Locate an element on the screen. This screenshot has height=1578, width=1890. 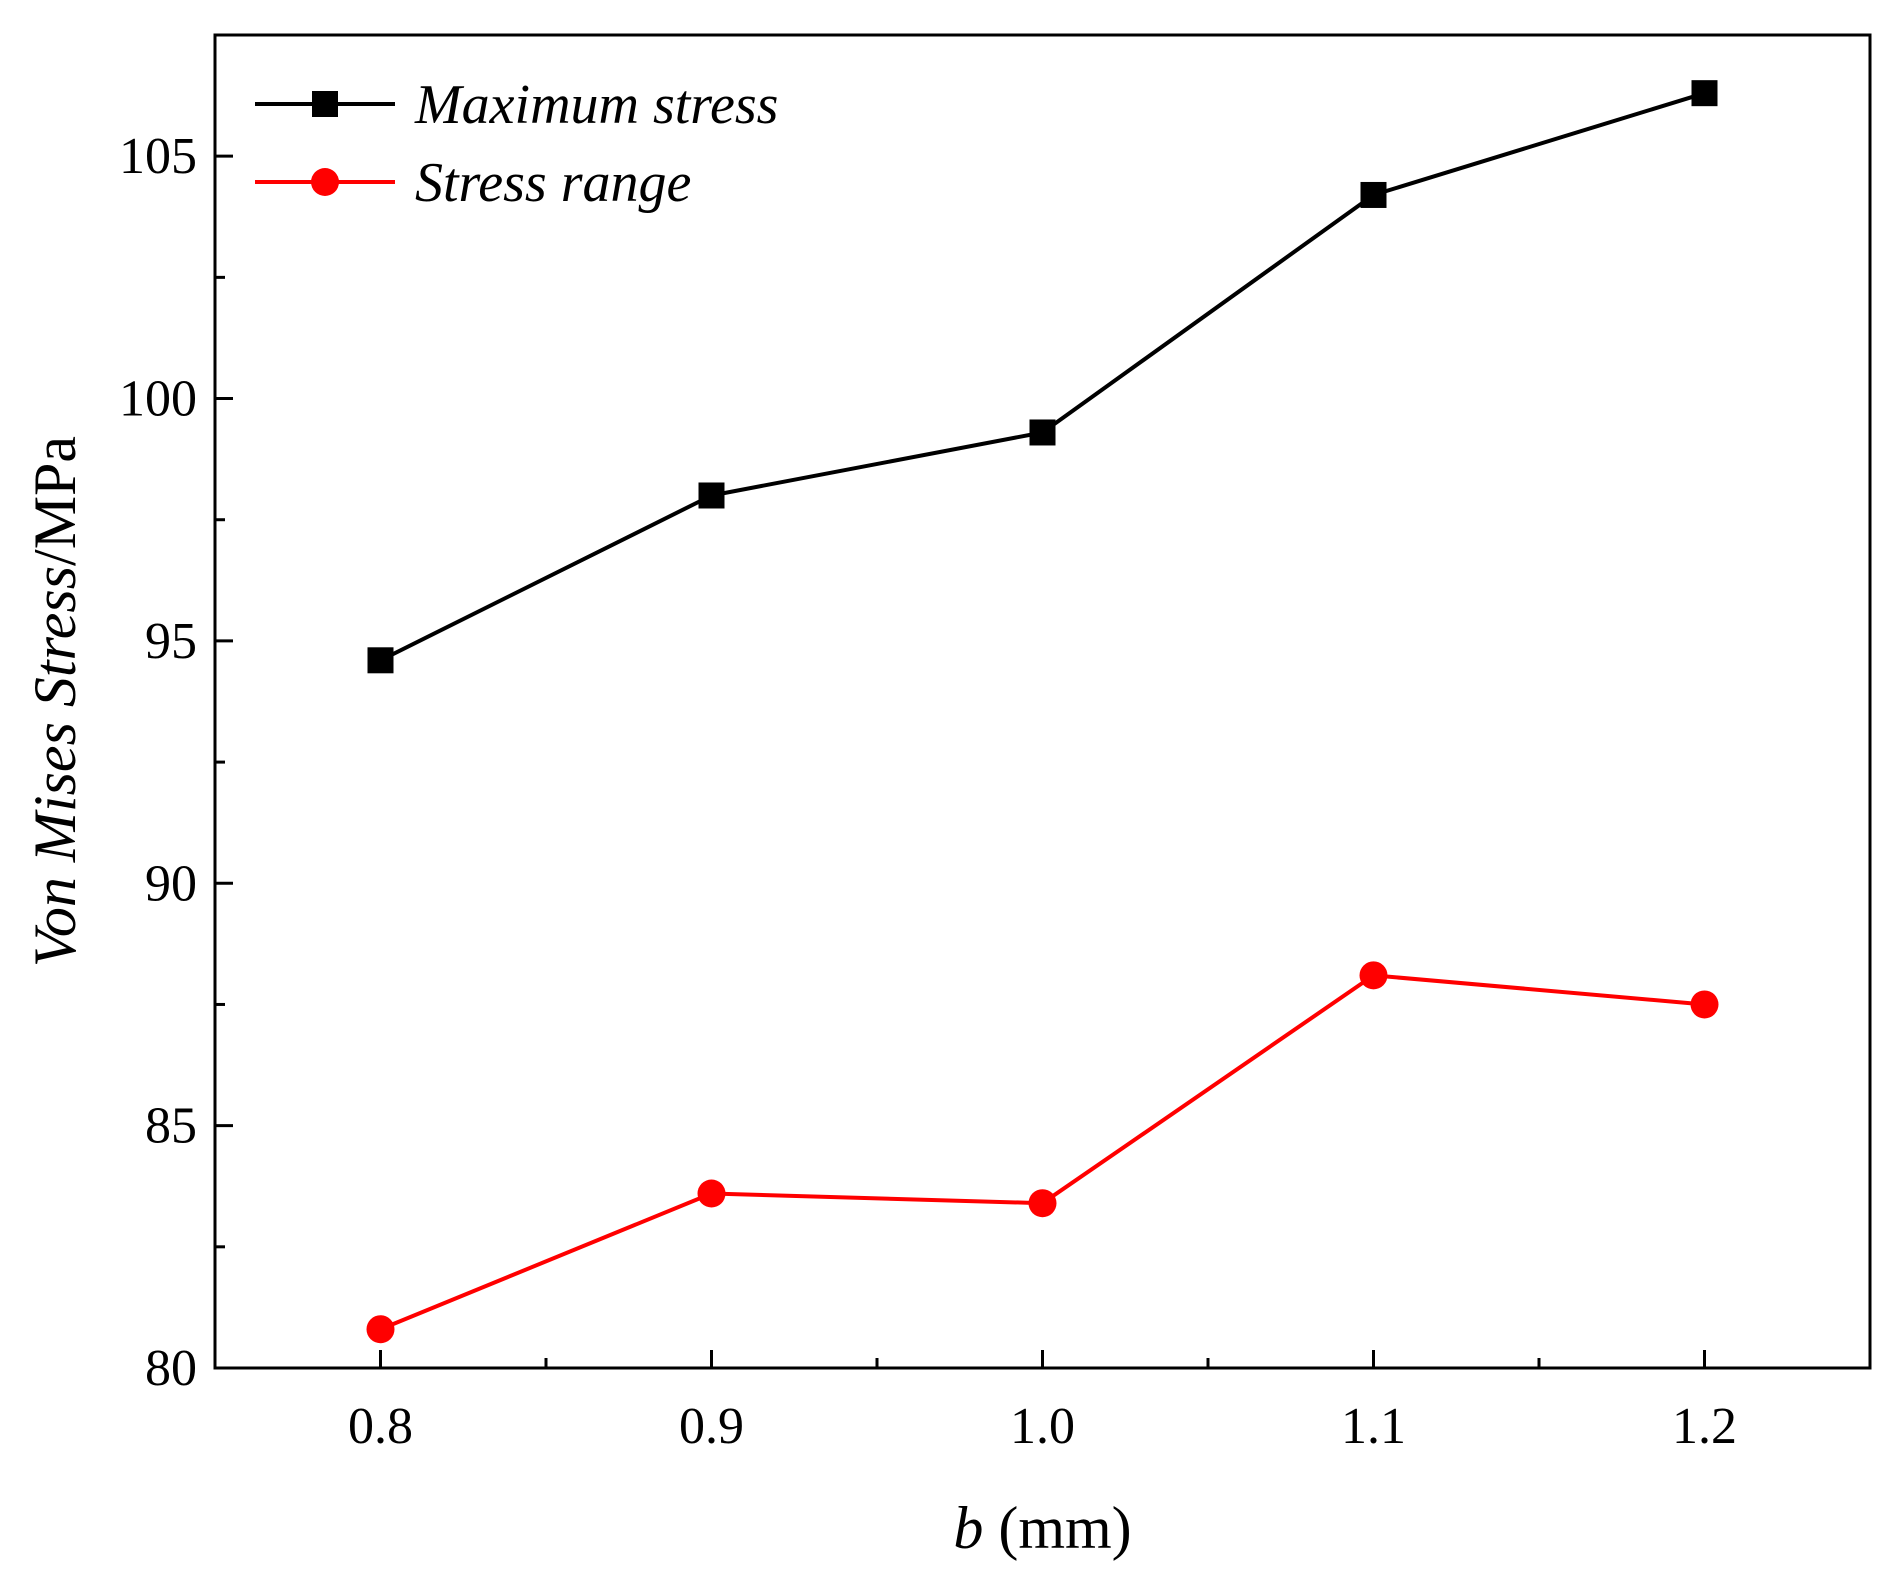
legend-circle-marker is located at coordinates (325, 182).